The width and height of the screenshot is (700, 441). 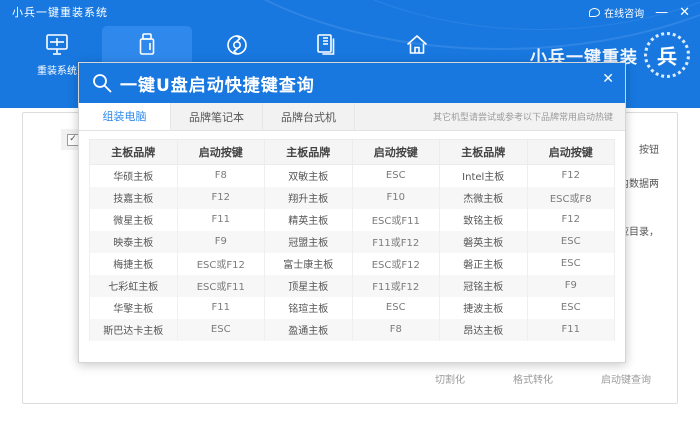 I want to click on brand-seal-ring, so click(x=667, y=55).